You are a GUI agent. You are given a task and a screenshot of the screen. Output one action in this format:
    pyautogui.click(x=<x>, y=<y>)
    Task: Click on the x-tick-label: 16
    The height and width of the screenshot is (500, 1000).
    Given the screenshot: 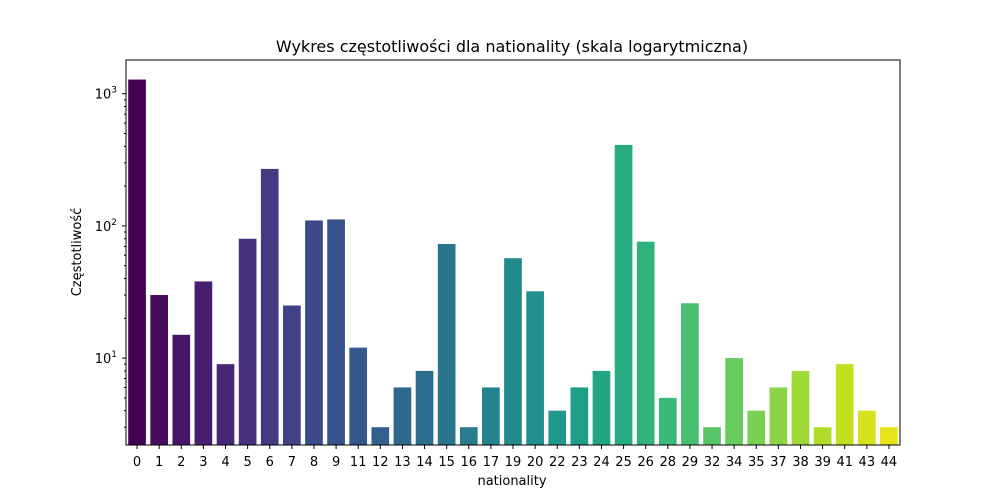 What is the action you would take?
    pyautogui.click(x=468, y=462)
    